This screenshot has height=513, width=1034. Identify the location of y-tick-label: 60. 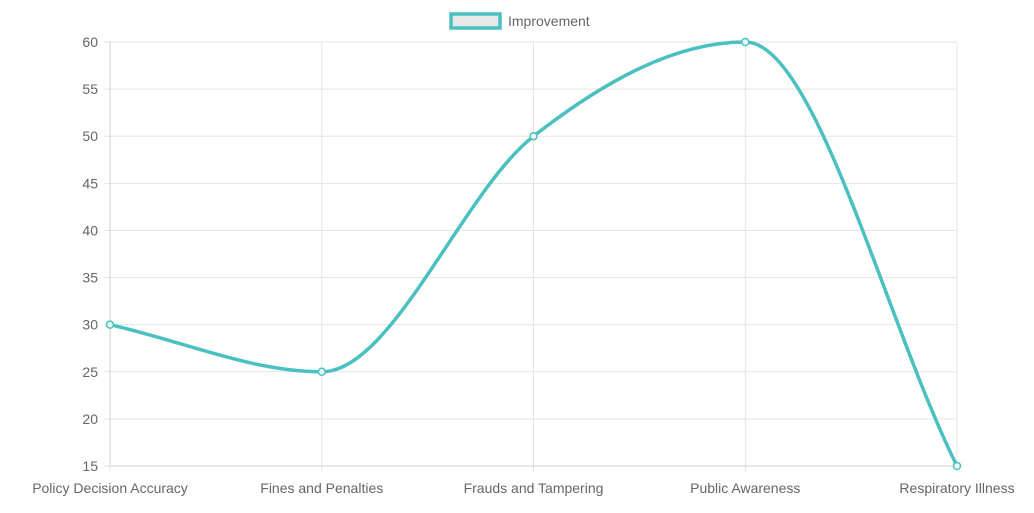
(90, 42).